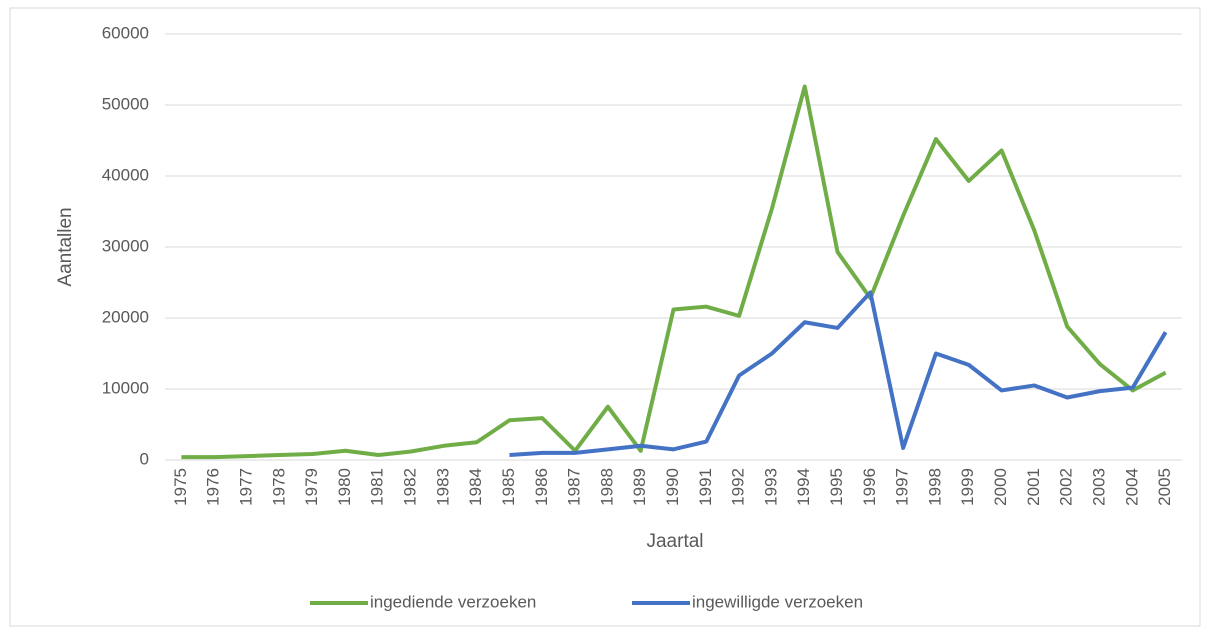  I want to click on x-tick-label: 1998, so click(934, 487).